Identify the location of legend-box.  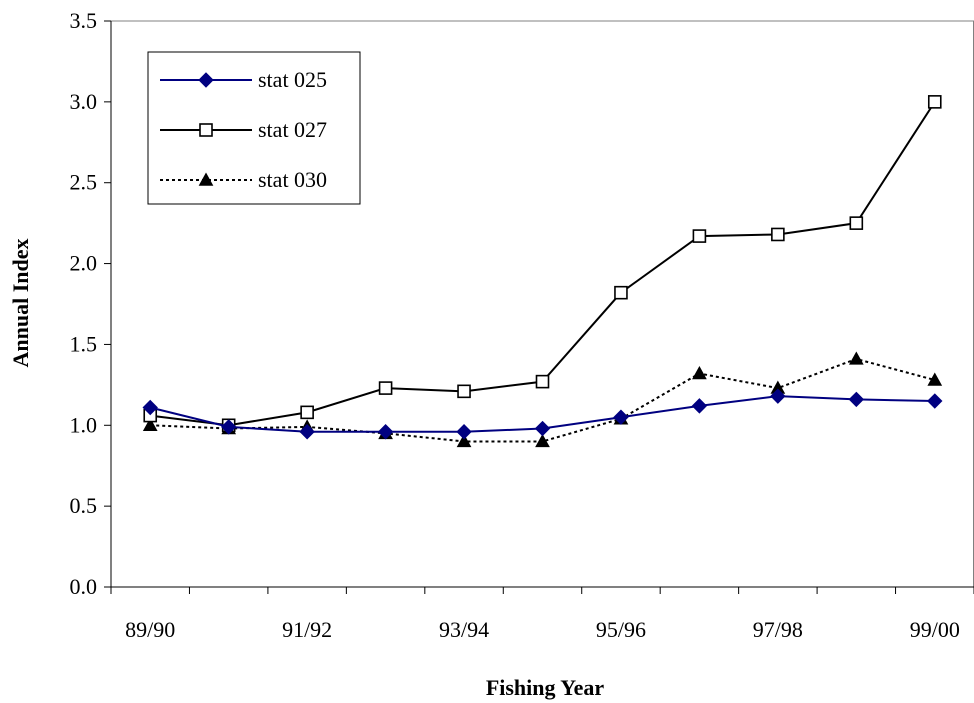
(254, 128).